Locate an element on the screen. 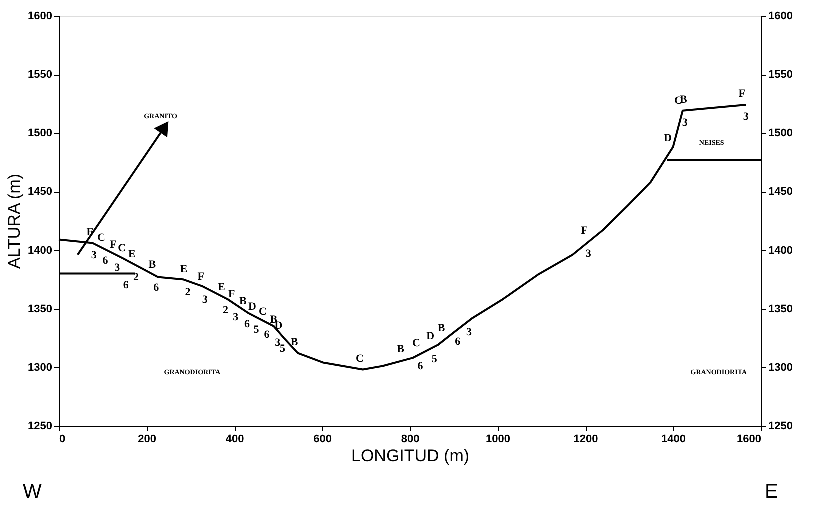  x-tick-label: 1400 is located at coordinates (674, 440).